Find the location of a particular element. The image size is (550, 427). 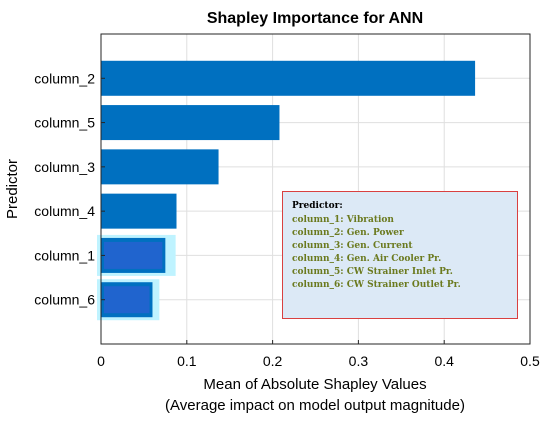

x-axis-label: Mean of Absolute Shapley Values is located at coordinates (314, 384).